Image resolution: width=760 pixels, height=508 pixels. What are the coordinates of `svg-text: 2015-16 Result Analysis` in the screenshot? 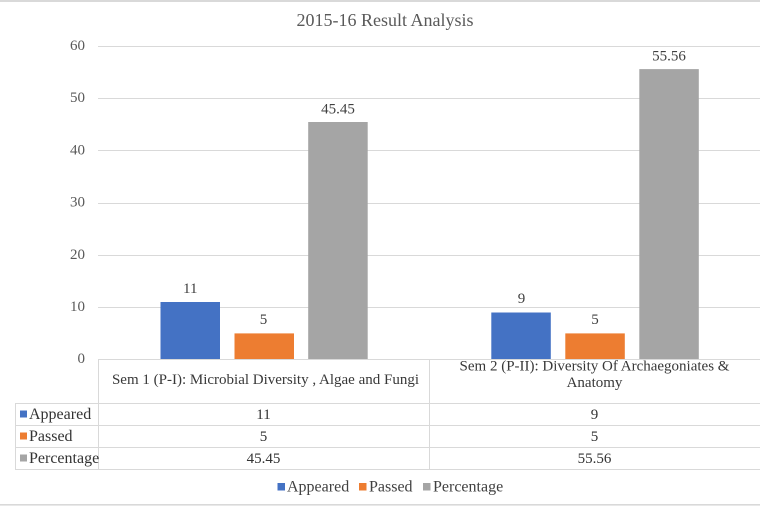 It's located at (384, 20).